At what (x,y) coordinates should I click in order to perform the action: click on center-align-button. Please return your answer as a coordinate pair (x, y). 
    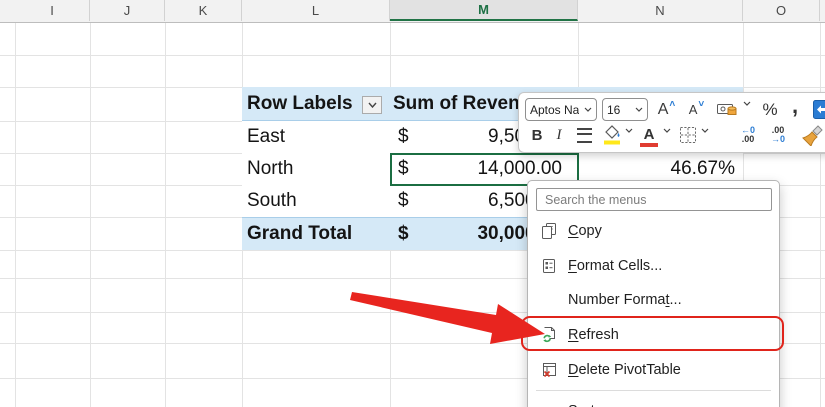
    Looking at the image, I should click on (584, 135).